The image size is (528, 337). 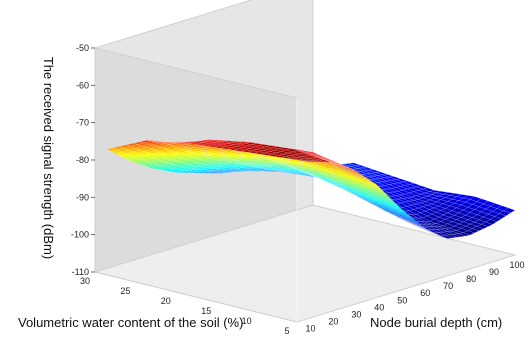 What do you see at coordinates (82, 123) in the screenshot?
I see `z-tick-label: -70` at bounding box center [82, 123].